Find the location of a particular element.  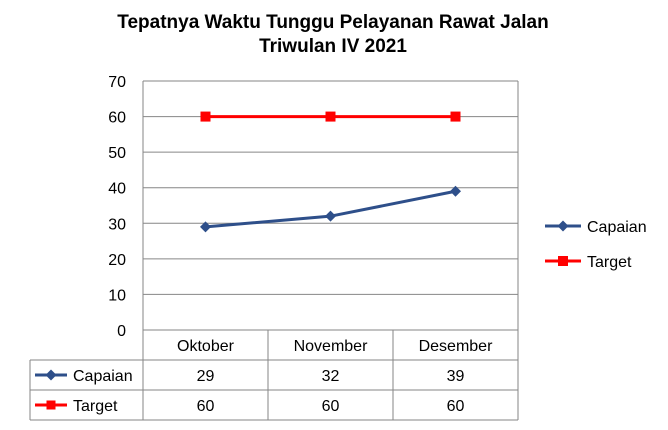

y-tick-label: 70 is located at coordinates (117, 82).